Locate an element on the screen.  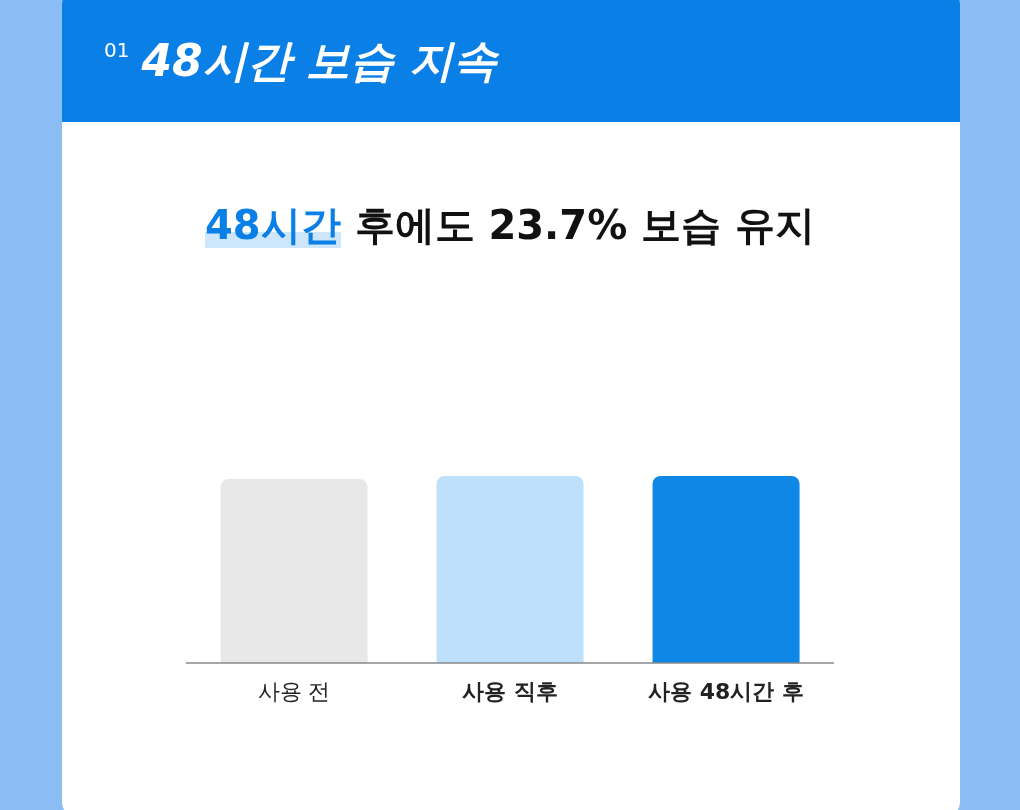
x-tick-label: 사용 48시간 후 is located at coordinates (726, 691).